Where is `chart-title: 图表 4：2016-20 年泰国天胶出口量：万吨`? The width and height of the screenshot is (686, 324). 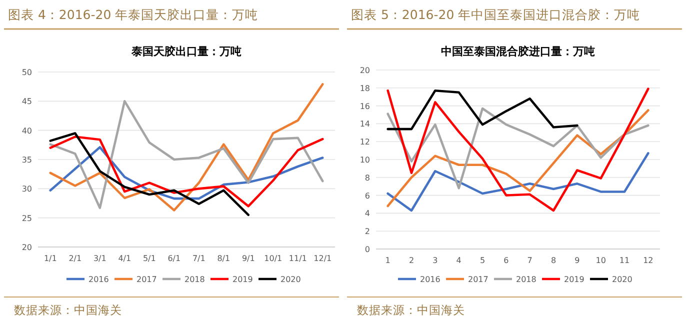 chart-title: 图表 4：2016-20 年泰国天胶出口量：万吨 is located at coordinates (133, 14).